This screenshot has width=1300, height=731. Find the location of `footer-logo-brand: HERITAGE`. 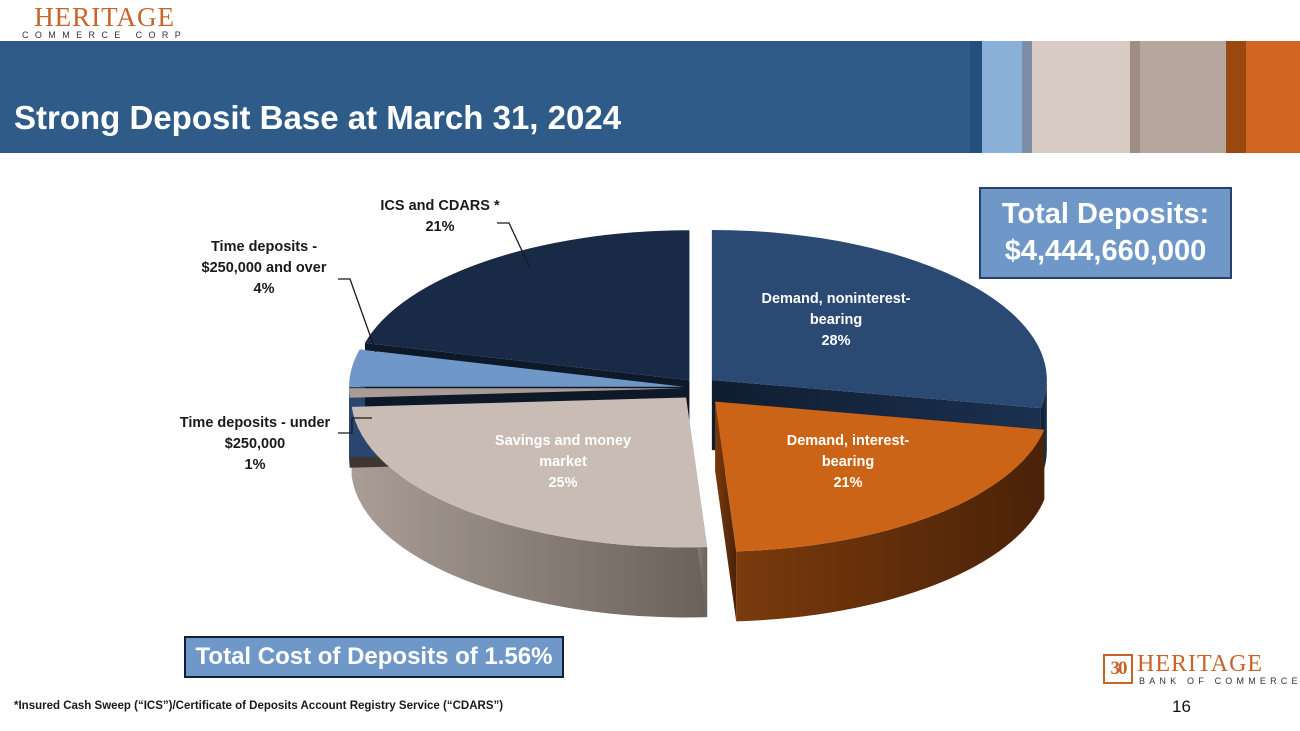

footer-logo-brand: HERITAGE is located at coordinates (1200, 664).